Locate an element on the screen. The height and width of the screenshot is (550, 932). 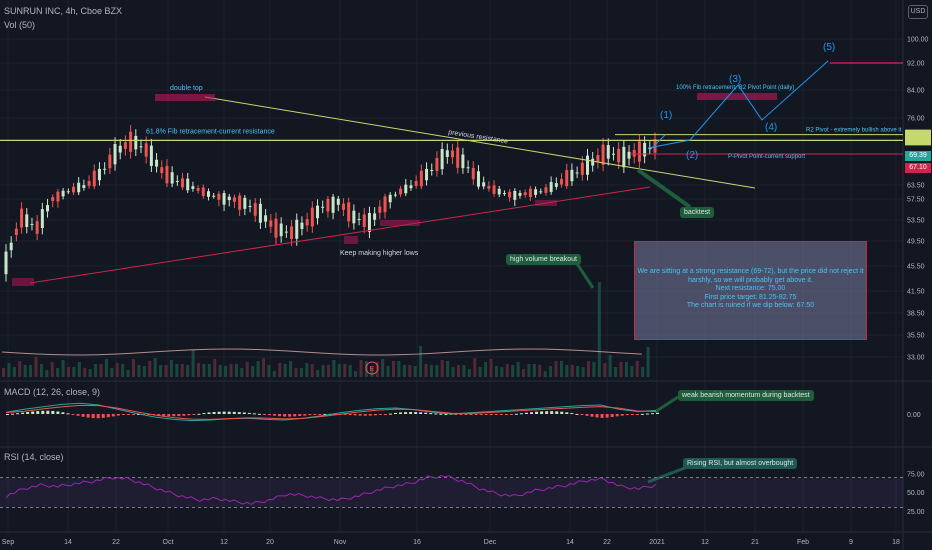
price-tick-label: 92.00 is located at coordinates (916, 64).